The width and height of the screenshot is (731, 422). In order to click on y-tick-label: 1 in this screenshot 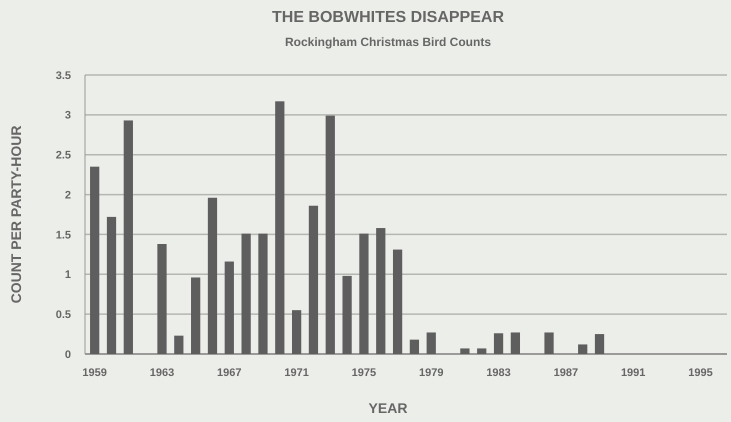, I will do `click(67, 275)`.